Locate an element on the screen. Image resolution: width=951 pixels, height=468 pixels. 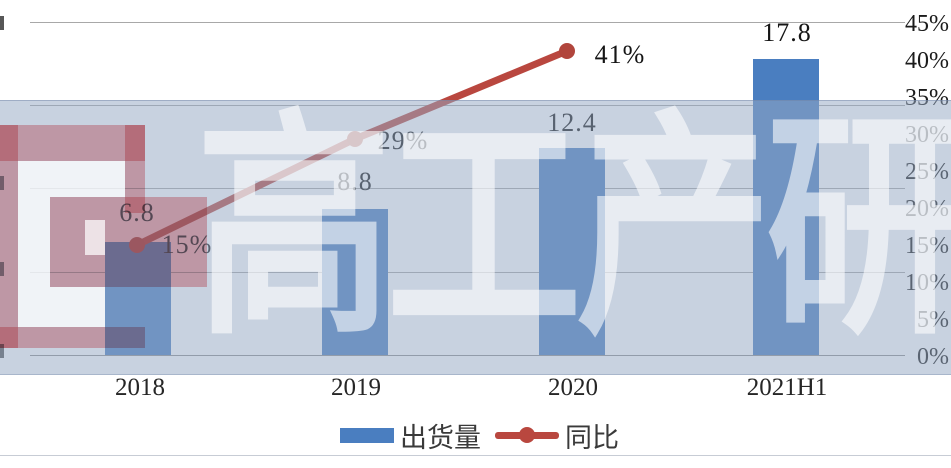
legend-label-shipments: 出货量 is located at coordinates (440, 437).